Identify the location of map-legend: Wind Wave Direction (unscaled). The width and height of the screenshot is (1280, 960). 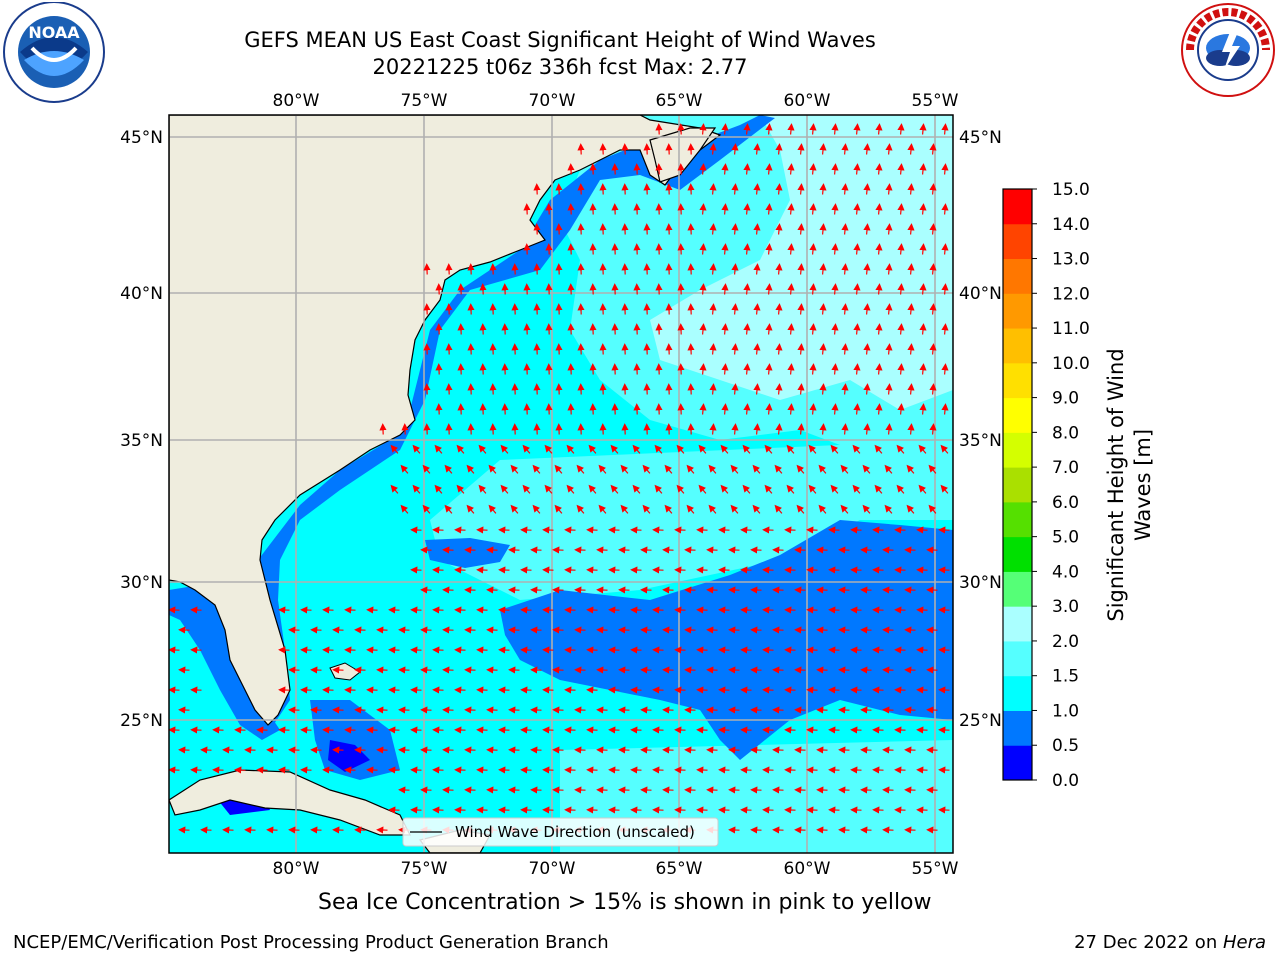
(560, 832).